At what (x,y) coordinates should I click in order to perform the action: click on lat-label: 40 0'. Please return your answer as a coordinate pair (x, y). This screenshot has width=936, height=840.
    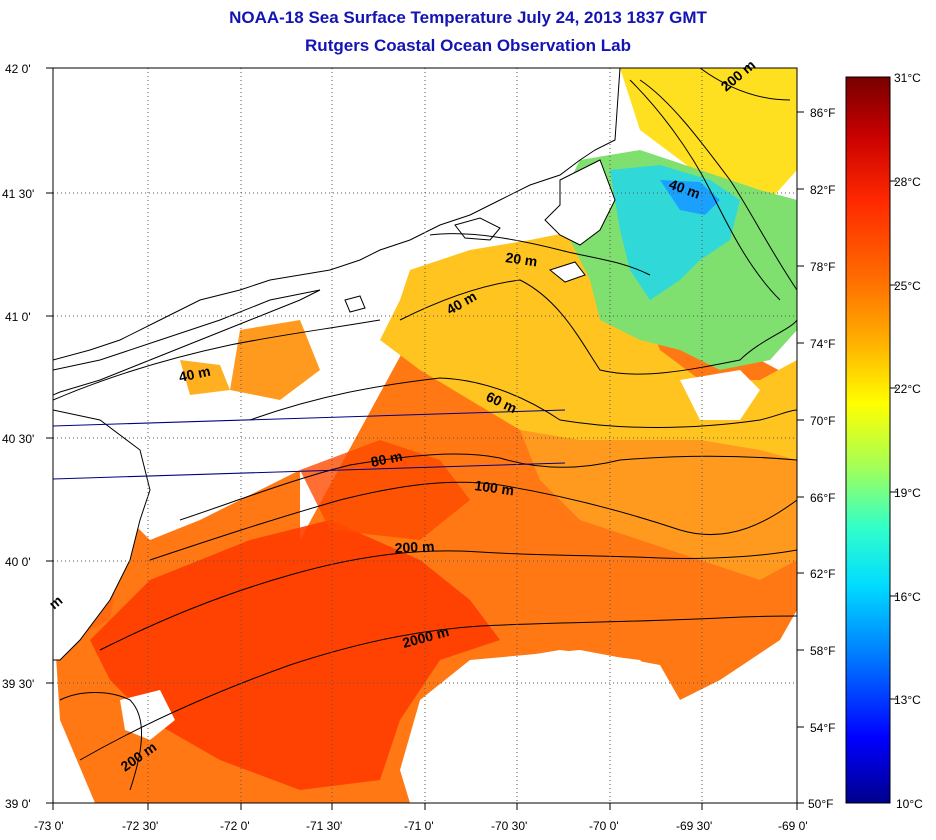
    Looking at the image, I should click on (18, 562).